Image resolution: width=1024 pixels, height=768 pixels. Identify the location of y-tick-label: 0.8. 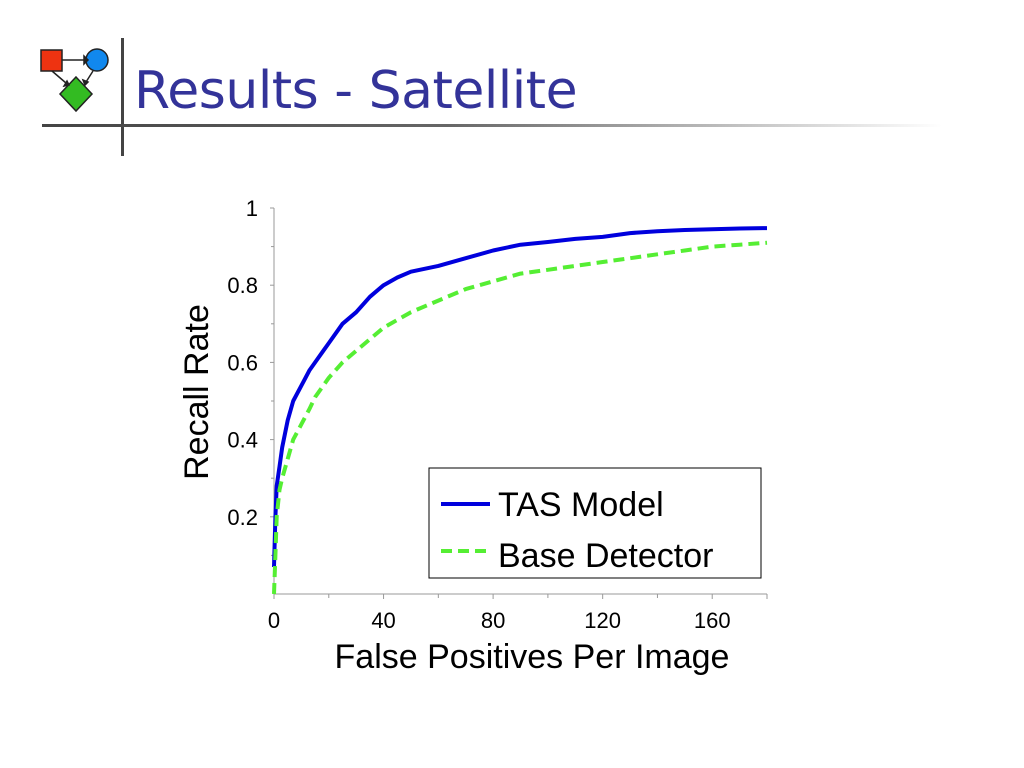
(242, 285).